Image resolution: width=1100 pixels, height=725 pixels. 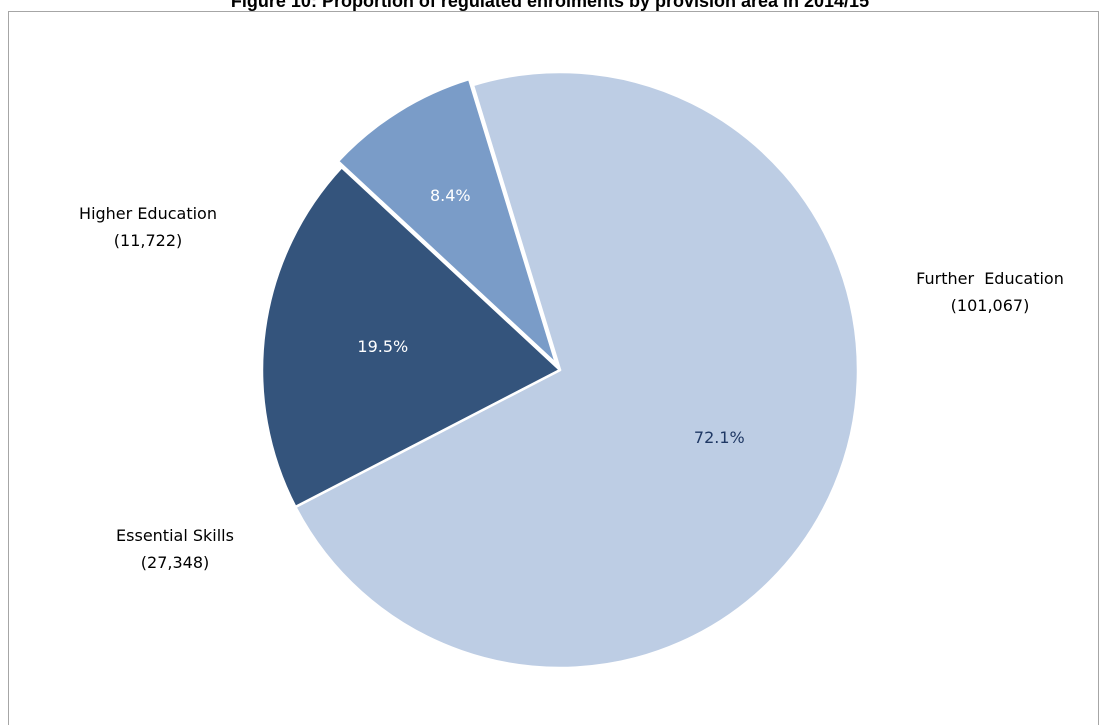 What do you see at coordinates (382, 346) in the screenshot?
I see `slice-percent-label: 19.5%` at bounding box center [382, 346].